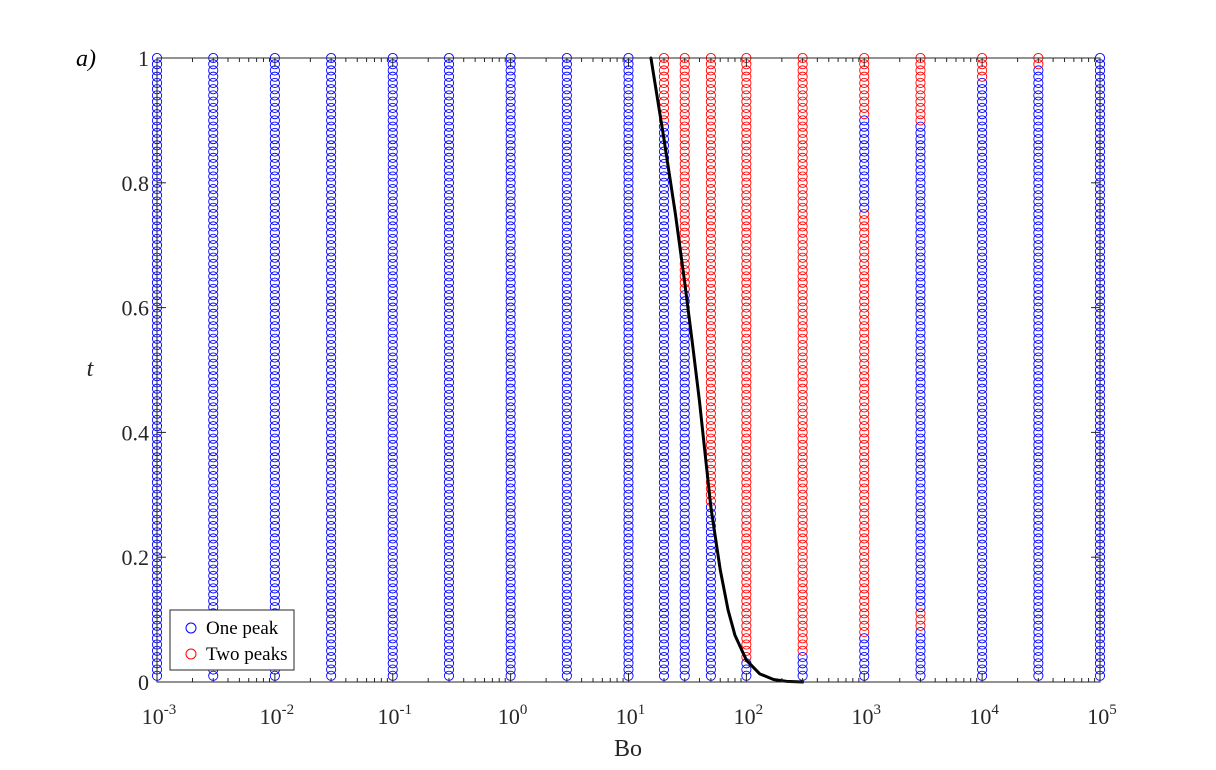  Describe the element at coordinates (143, 58) in the screenshot. I see `y-tick-label: 1` at that location.